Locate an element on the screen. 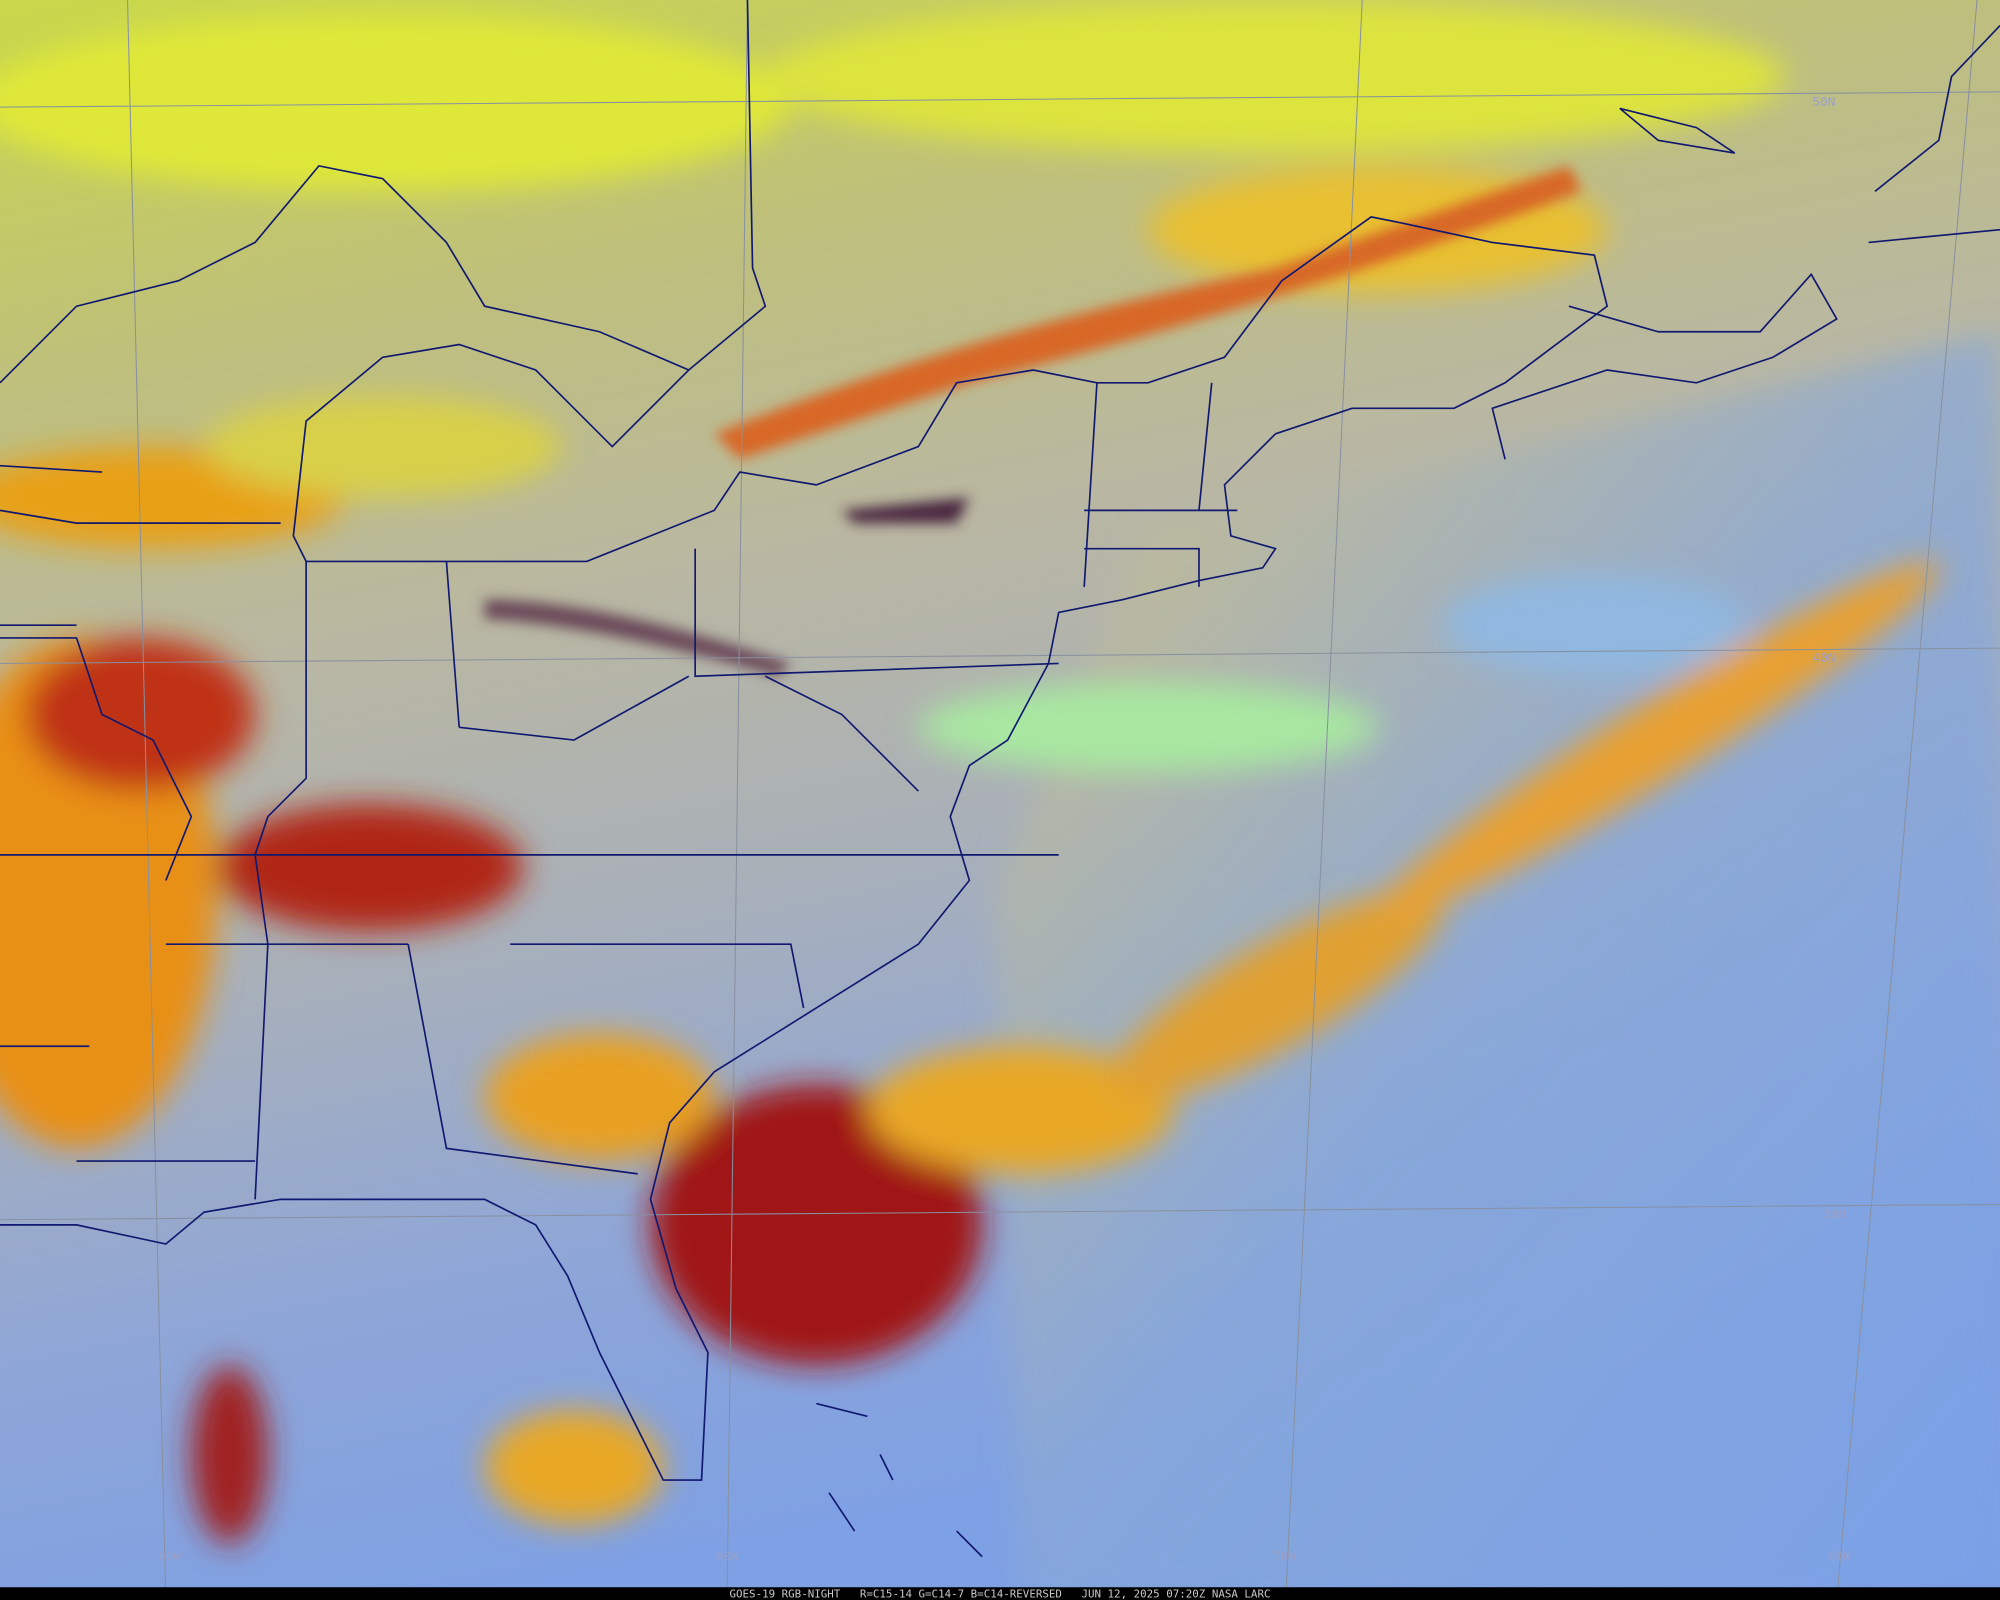 This screenshot has height=1600, width=2000. longitude-label: 80W is located at coordinates (727, 1556).